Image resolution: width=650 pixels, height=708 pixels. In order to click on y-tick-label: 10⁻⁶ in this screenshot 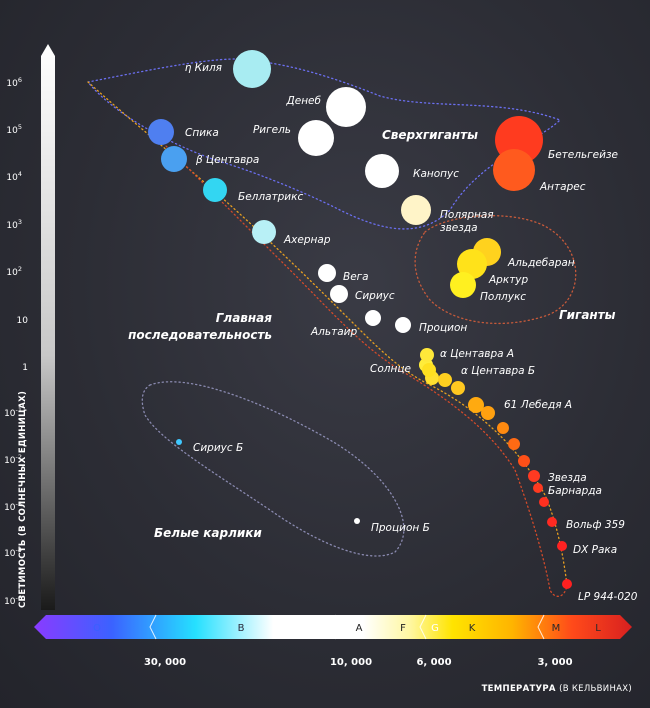, I will do `click(13, 600)`.